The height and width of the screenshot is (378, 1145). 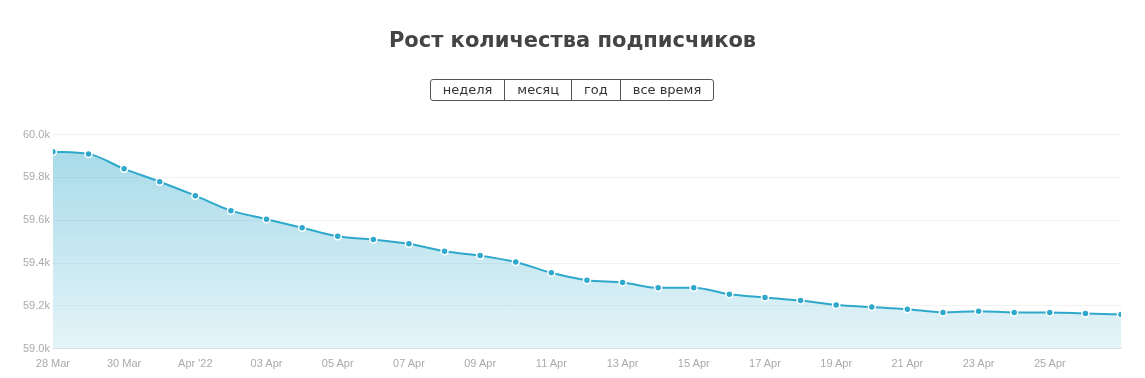 What do you see at coordinates (36, 219) in the screenshot?
I see `y-tick-label: 59.6k` at bounding box center [36, 219].